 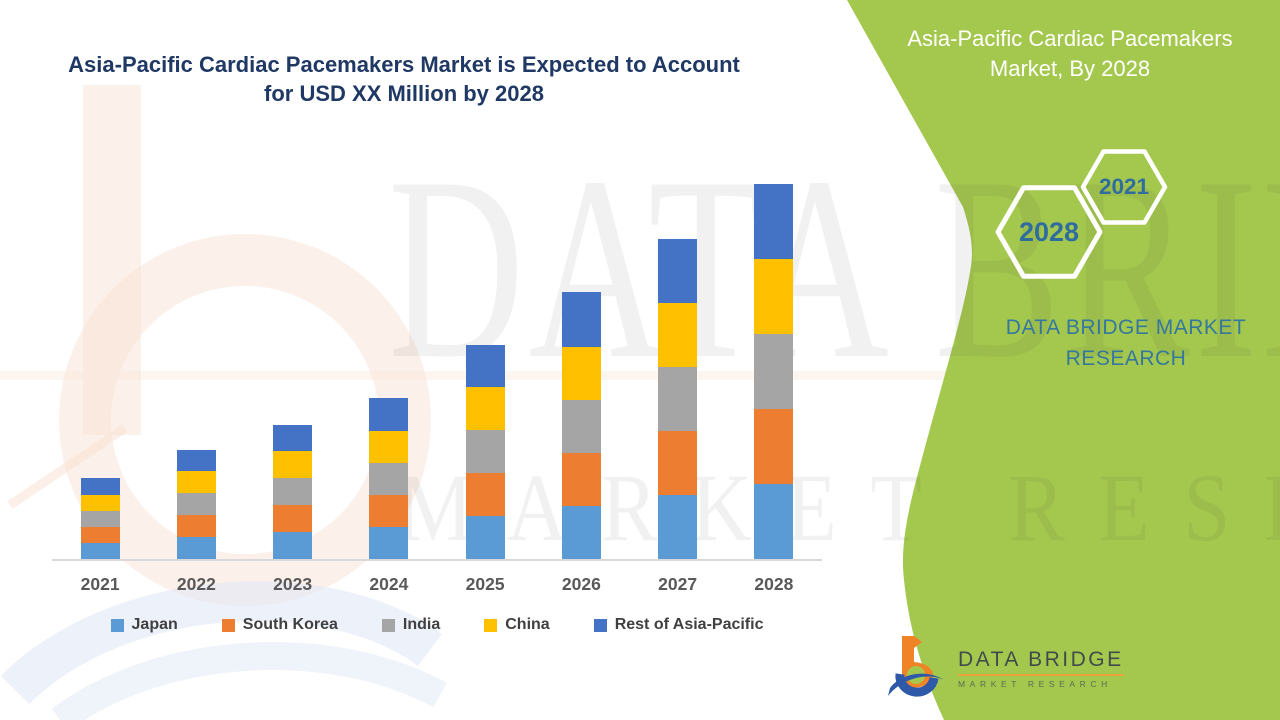 What do you see at coordinates (196, 584) in the screenshot?
I see `x-axis-label-2022: 2022` at bounding box center [196, 584].